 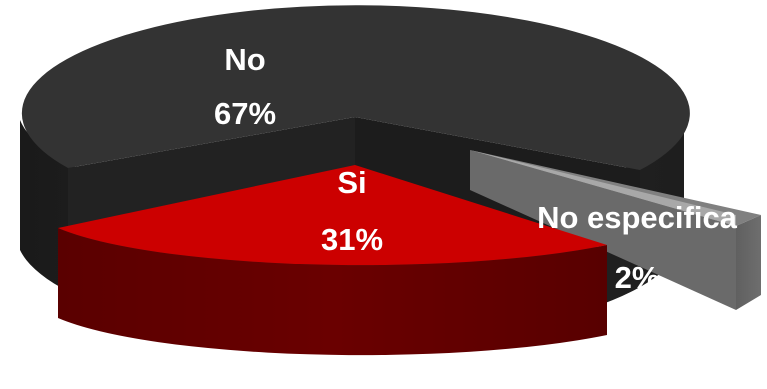 I want to click on slice-no-especifica-front, so click(x=603, y=230).